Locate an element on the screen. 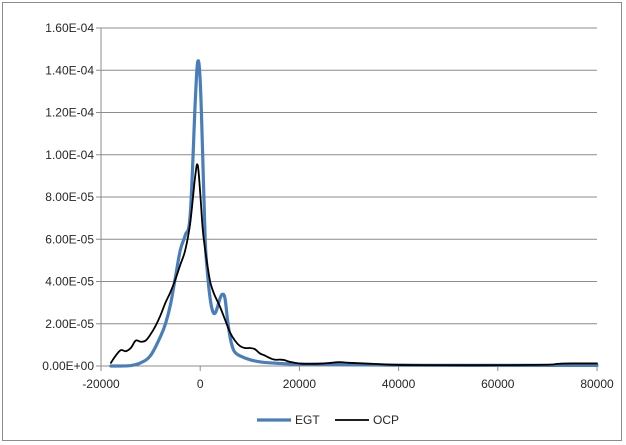 This screenshot has width=626, height=445. y-tick-label: 1.20E-04 is located at coordinates (69, 113).